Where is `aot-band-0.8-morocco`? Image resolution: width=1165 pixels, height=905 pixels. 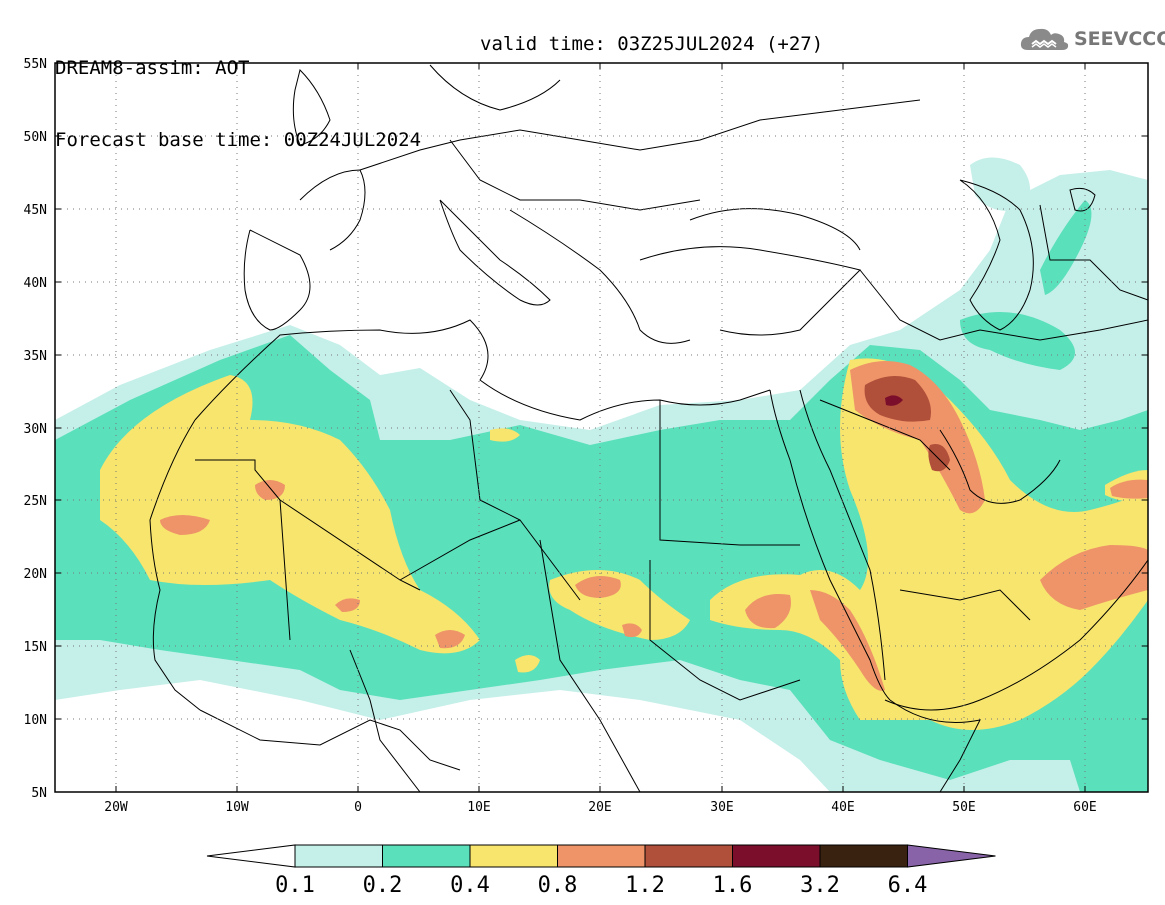
aot-band-0.8-morocco is located at coordinates (270, 490).